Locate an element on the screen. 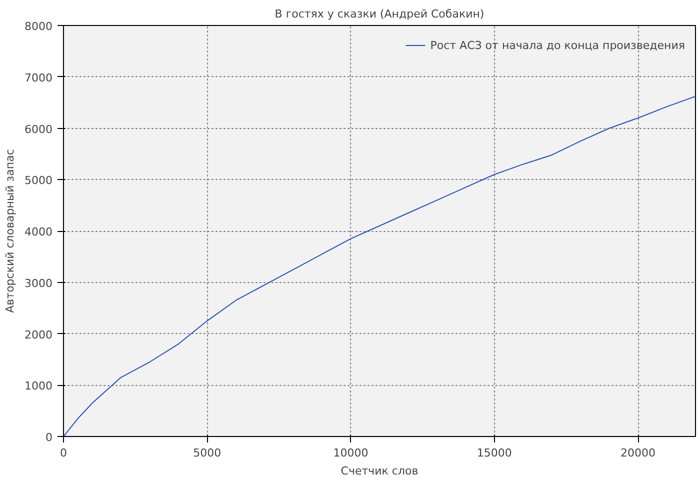 The image size is (700, 480). x-tick-label: 0 is located at coordinates (63, 453).